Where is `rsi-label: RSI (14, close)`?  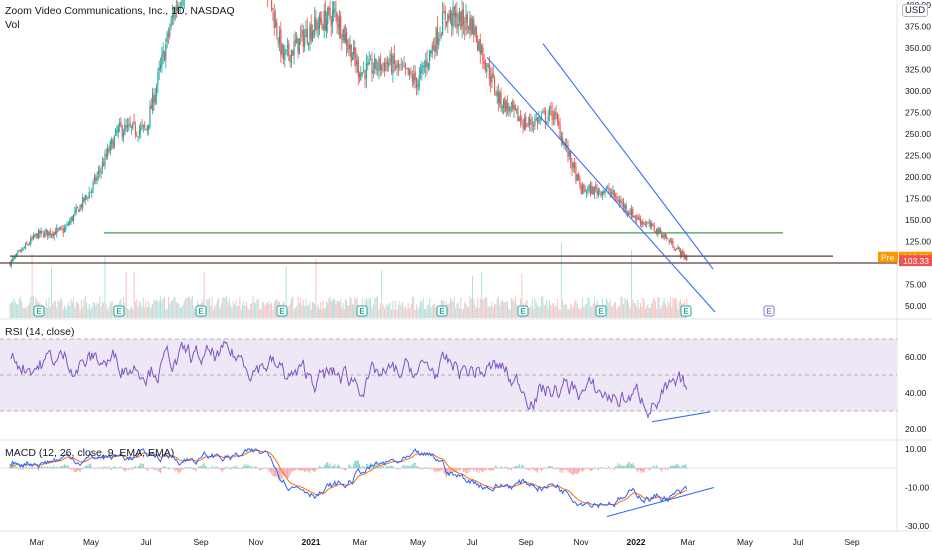
rsi-label: RSI (14, close) is located at coordinates (40, 332).